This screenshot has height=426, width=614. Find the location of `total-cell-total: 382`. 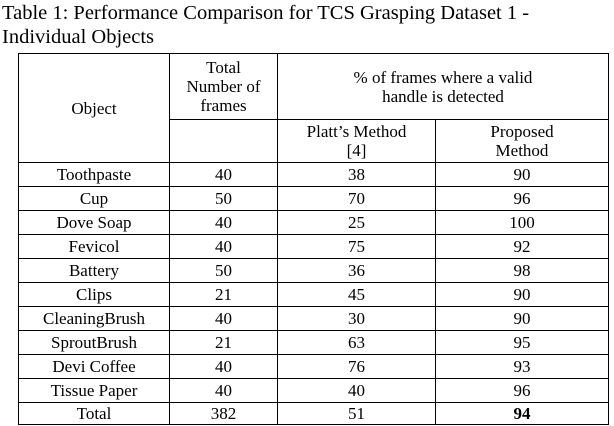

total-cell-total: 382 is located at coordinates (223, 413).